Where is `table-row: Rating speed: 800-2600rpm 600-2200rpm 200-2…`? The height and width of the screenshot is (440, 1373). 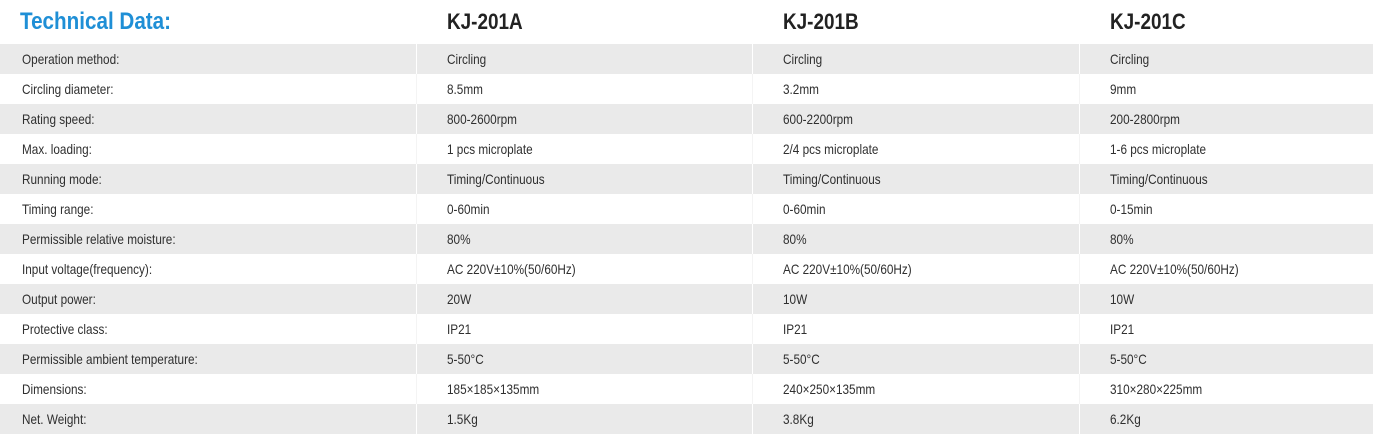 table-row: Rating speed: 800-2600rpm 600-2200rpm 200-2… is located at coordinates (686, 119).